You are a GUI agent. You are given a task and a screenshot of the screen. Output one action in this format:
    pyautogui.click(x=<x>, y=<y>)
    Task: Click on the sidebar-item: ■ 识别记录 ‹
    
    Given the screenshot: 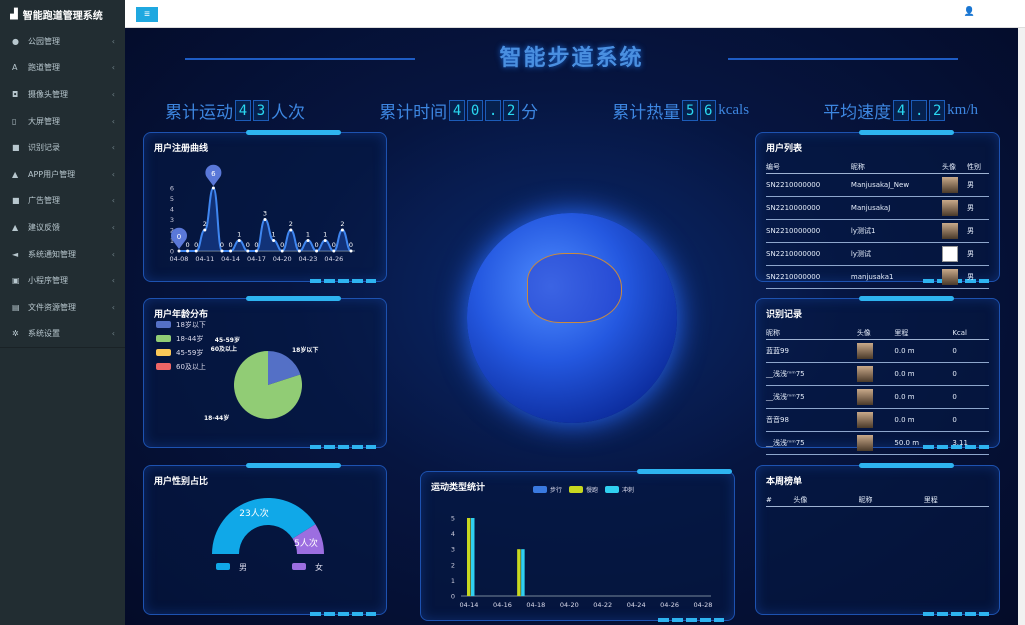 What is the action you would take?
    pyautogui.click(x=62, y=147)
    